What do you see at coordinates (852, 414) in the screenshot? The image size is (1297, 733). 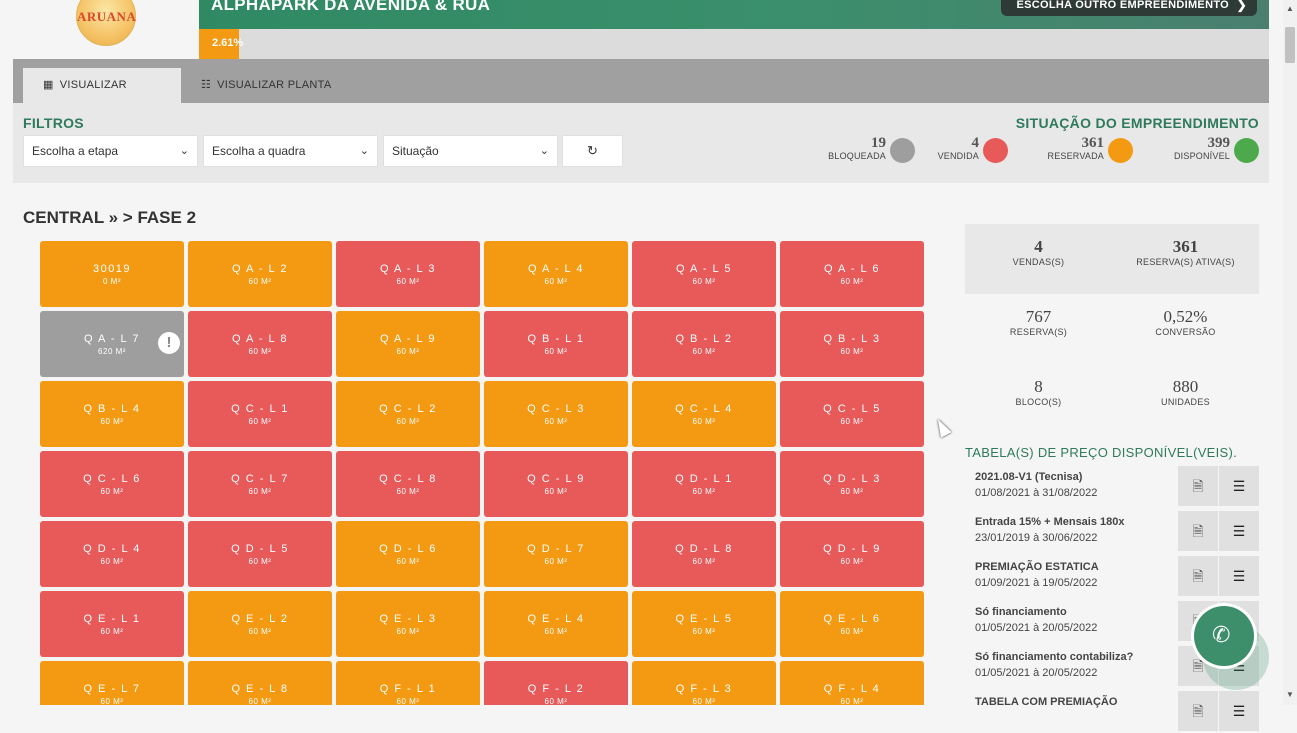 I see `unit-card: Q C - L 5 60 M²` at bounding box center [852, 414].